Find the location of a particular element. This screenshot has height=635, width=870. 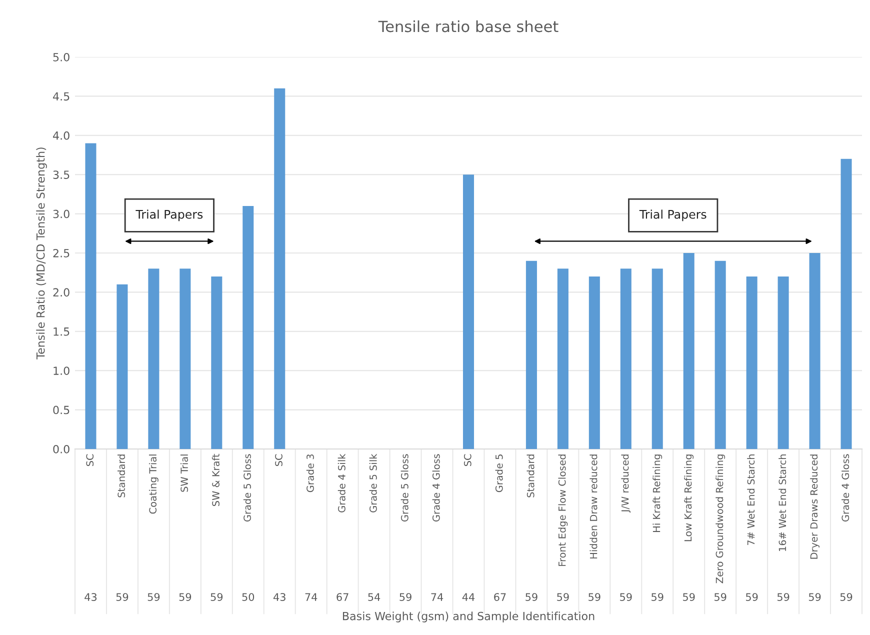

y-tick-label: 3.0 is located at coordinates (61, 214).